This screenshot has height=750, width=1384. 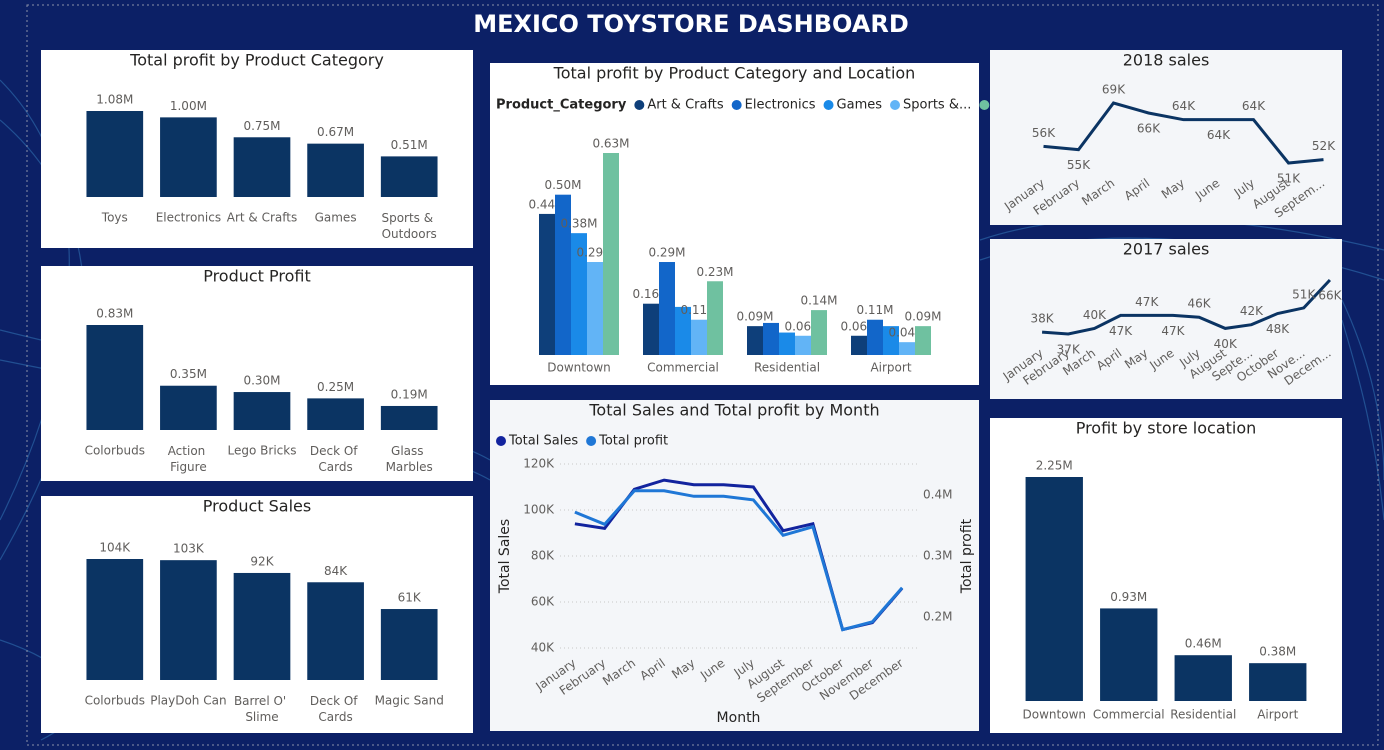 What do you see at coordinates (539, 464) in the screenshot?
I see `y-tick-label: 120K` at bounding box center [539, 464].